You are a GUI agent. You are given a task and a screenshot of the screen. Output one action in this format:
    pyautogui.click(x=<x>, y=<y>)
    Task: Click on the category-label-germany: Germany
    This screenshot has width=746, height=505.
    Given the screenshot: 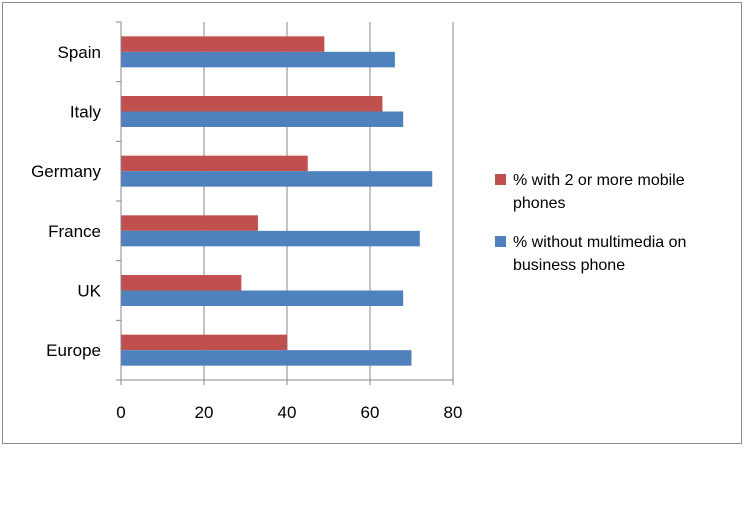 What is the action you would take?
    pyautogui.click(x=66, y=171)
    